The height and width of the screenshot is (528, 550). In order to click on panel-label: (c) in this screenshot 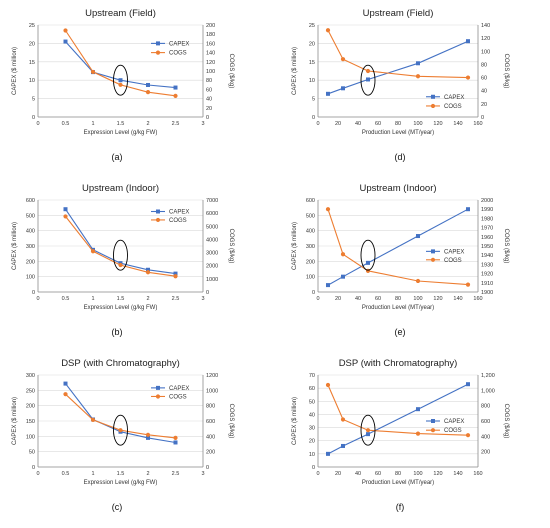, I will do `click(117, 507)`.